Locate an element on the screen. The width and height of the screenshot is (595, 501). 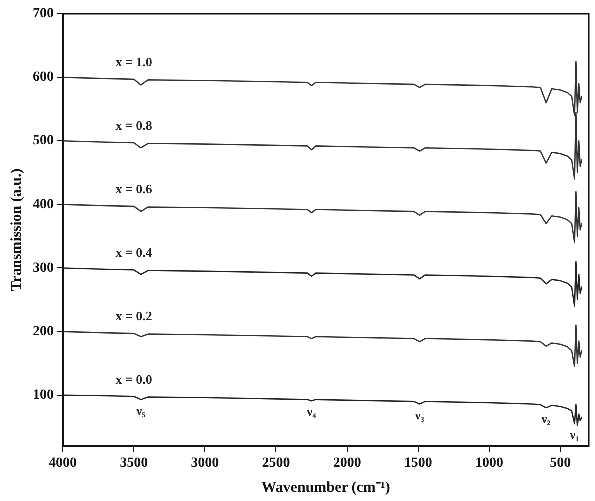
y-tick-label: 300 is located at coordinates (43, 268).